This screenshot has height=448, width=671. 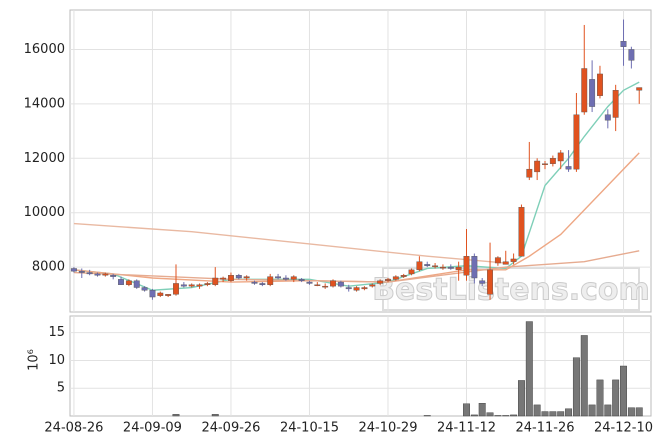 What do you see at coordinates (466, 428) in the screenshot?
I see `x-tick-label: 24-11-12` at bounding box center [466, 428].